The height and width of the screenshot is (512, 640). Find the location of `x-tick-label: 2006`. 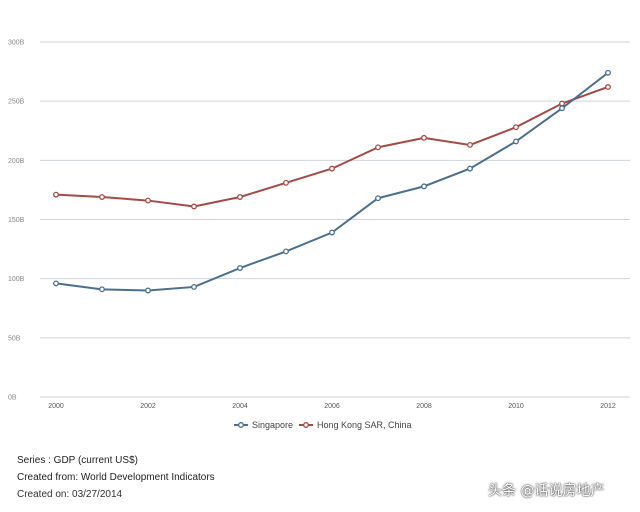

x-tick-label: 2006 is located at coordinates (332, 406).